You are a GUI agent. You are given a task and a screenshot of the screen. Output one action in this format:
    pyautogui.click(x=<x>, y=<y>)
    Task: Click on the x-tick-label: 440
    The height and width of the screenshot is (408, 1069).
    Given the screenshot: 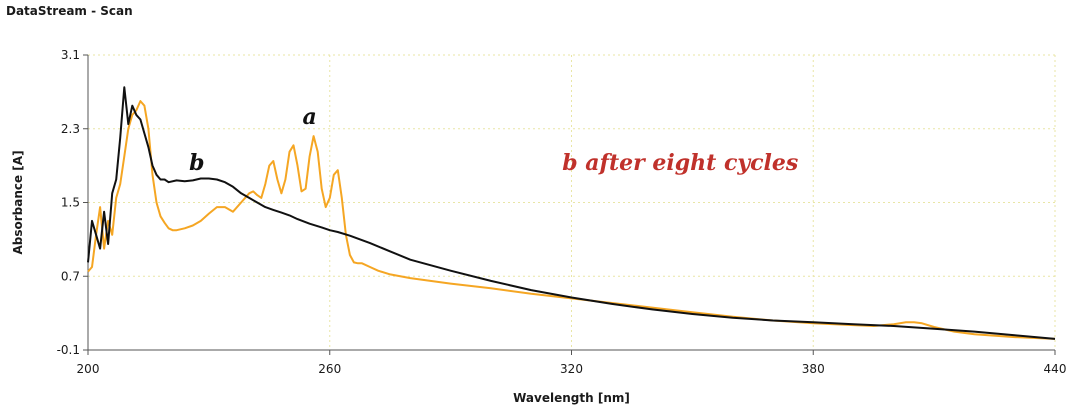 What is the action you would take?
    pyautogui.click(x=1055, y=369)
    